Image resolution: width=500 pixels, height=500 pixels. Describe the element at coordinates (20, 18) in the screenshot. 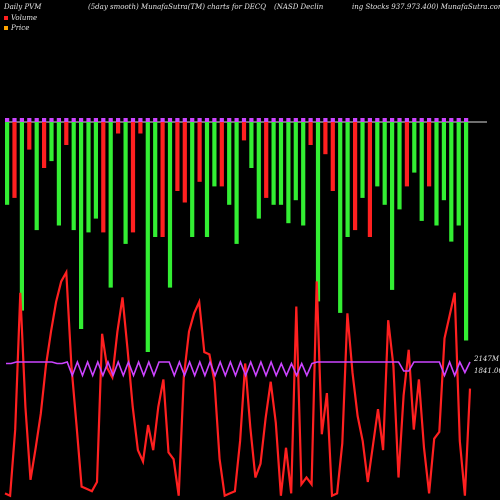

I see `legend-item-volume: Volume` at that location.